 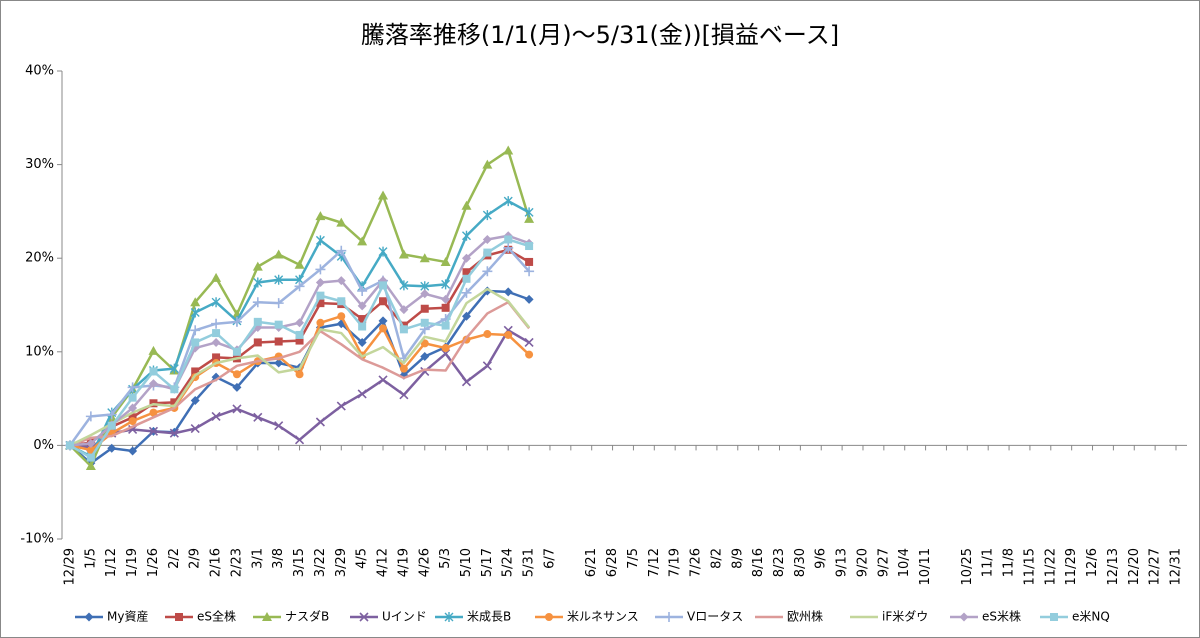 I want to click on x-tick-label: 11/22, so click(x=1050, y=566).